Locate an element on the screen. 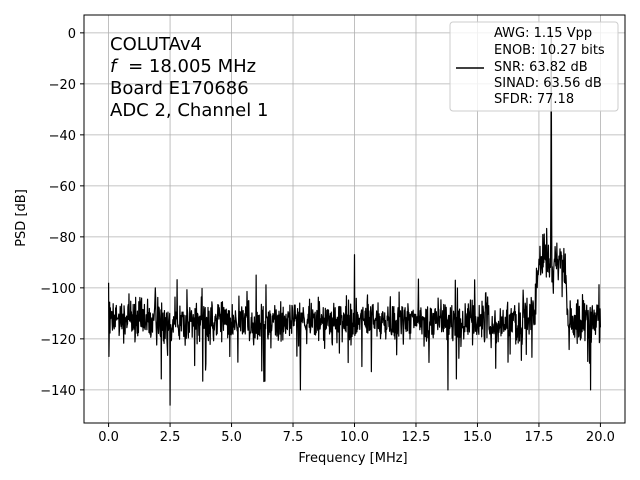  info-line-frequency: f = 18.005 MHz is located at coordinates (183, 66).